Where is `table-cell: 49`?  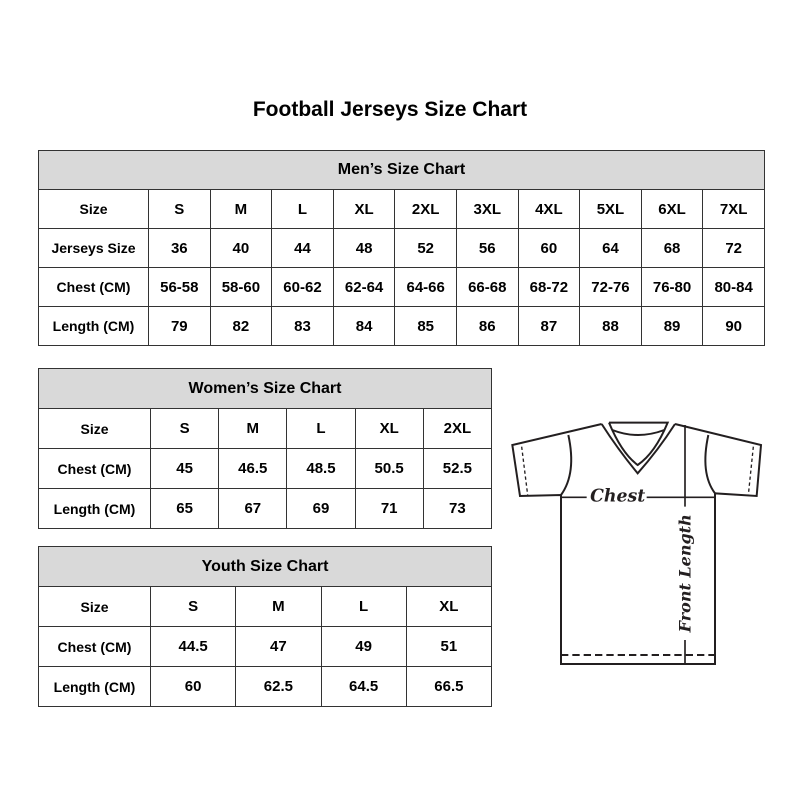 table-cell: 49 is located at coordinates (363, 646).